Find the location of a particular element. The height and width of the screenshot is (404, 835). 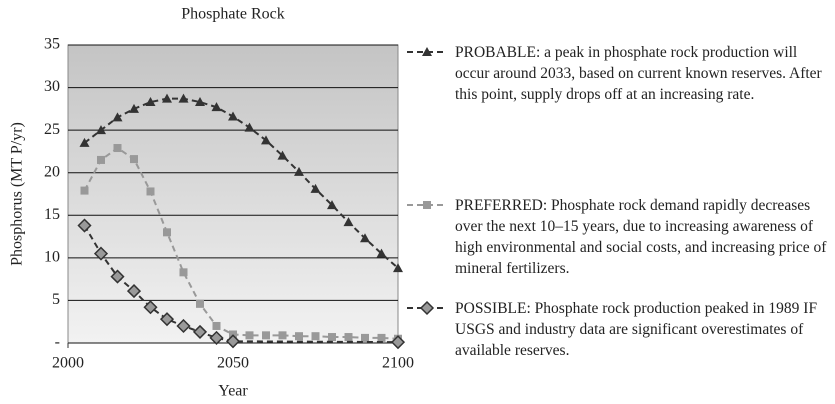

x-axis-label: Year is located at coordinates (233, 391).